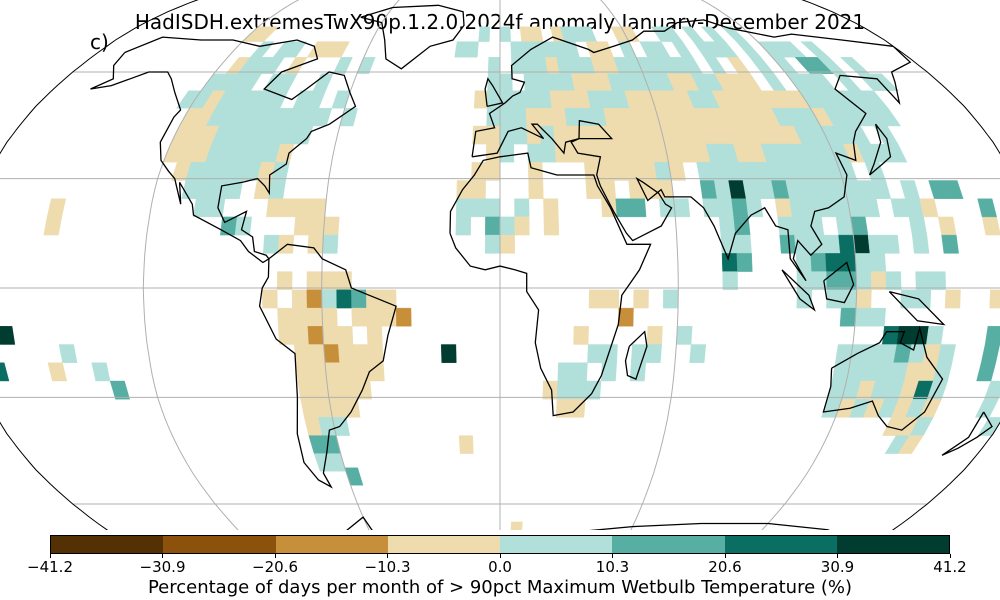 The image size is (1000, 600). I want to click on colorbar, so click(500, 544).